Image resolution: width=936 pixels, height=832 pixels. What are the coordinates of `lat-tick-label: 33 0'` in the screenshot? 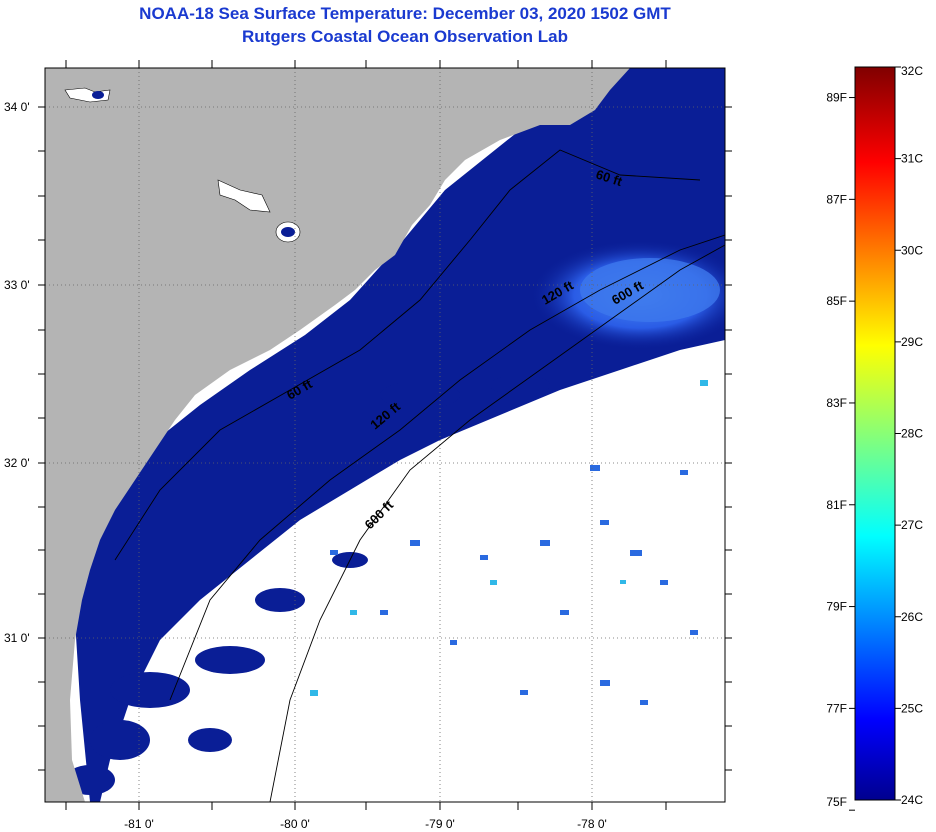 It's located at (17, 285).